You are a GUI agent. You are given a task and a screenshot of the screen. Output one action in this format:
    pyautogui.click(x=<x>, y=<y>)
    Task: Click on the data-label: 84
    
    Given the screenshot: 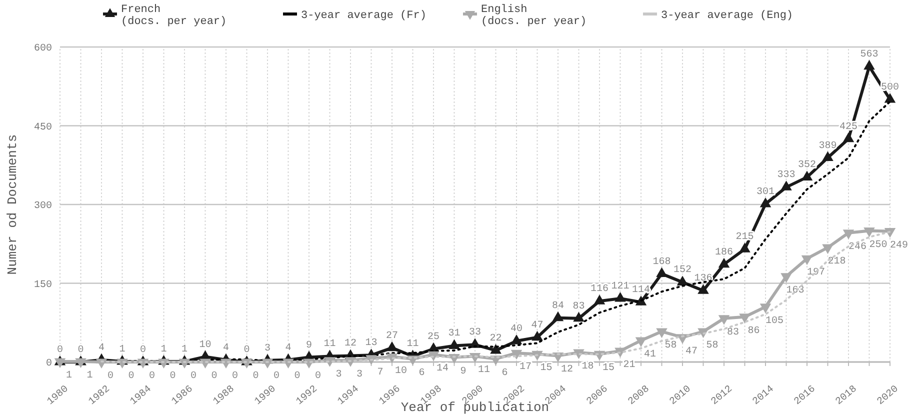 What is the action you would take?
    pyautogui.click(x=558, y=306)
    